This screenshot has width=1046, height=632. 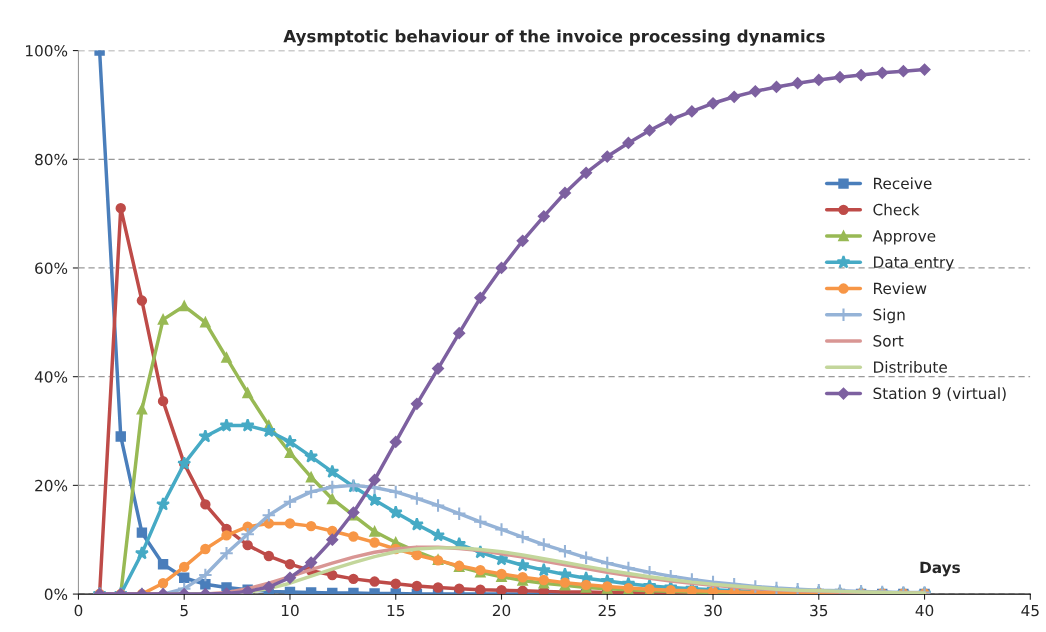 What do you see at coordinates (51, 485) in the screenshot?
I see `y-tick-label: 20%` at bounding box center [51, 485].